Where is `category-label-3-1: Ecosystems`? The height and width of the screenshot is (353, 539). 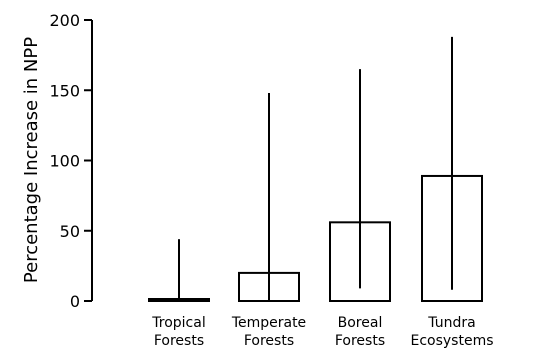
category-label-3-1: Ecosystems is located at coordinates (451, 341).